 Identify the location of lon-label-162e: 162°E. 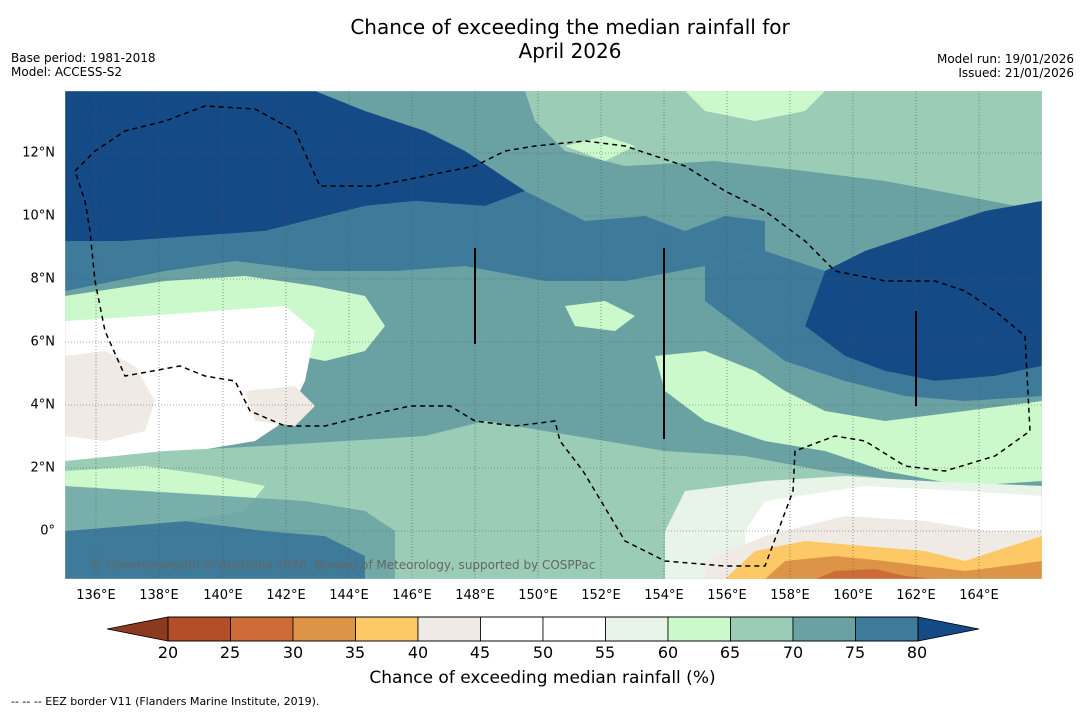
(916, 595).